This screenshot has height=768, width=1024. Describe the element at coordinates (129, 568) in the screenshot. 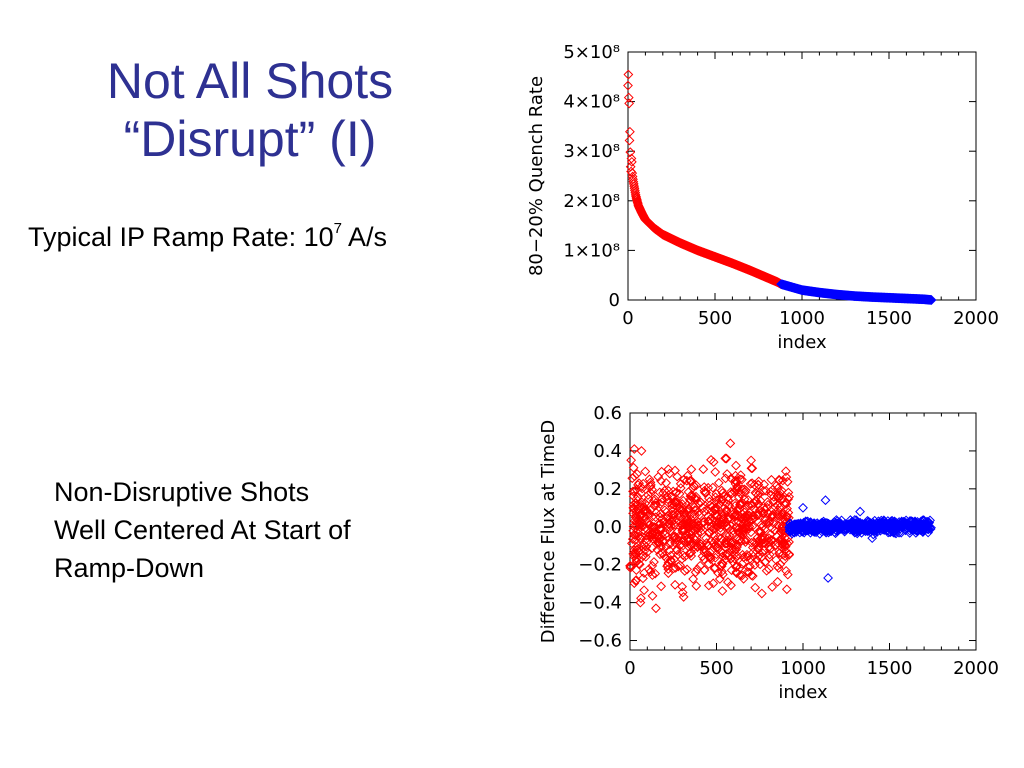

I see `non-disruptive-line-3: Ramp-Down` at that location.